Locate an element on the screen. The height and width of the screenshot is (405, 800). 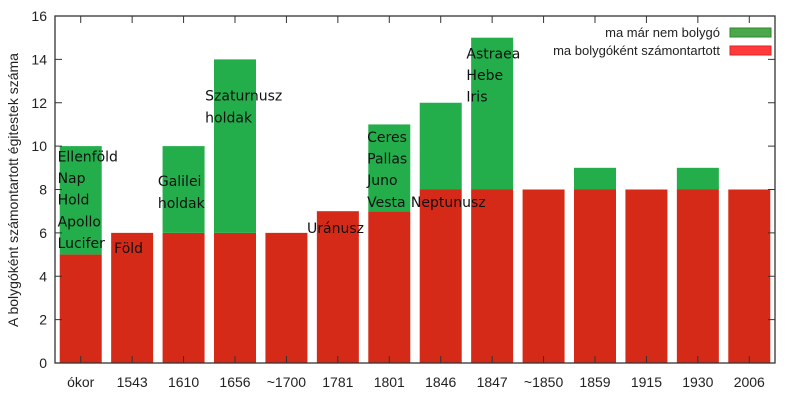
y-tick-label: 14 is located at coordinates (39, 59).